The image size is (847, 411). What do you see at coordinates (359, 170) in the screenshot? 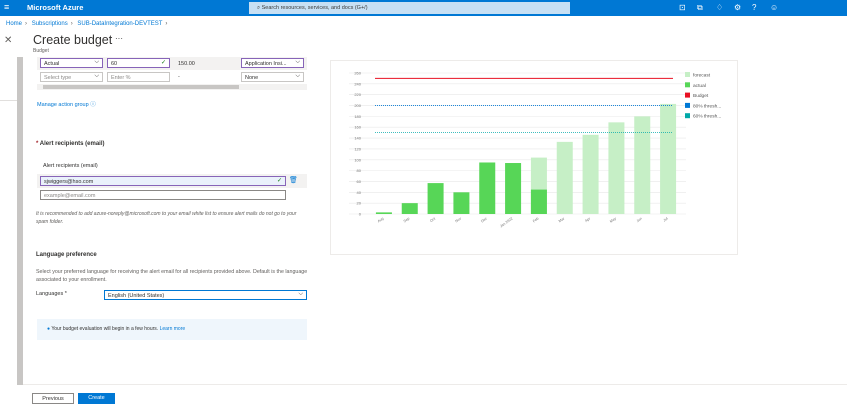
I see `y-tick-label: 80` at bounding box center [359, 170].